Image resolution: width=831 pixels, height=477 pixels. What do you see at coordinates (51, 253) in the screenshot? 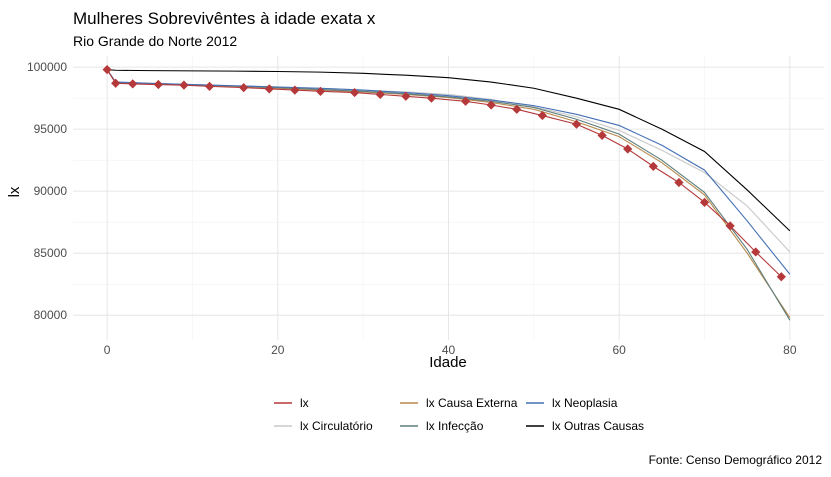
I see `y-tick-label: 85000` at bounding box center [51, 253].